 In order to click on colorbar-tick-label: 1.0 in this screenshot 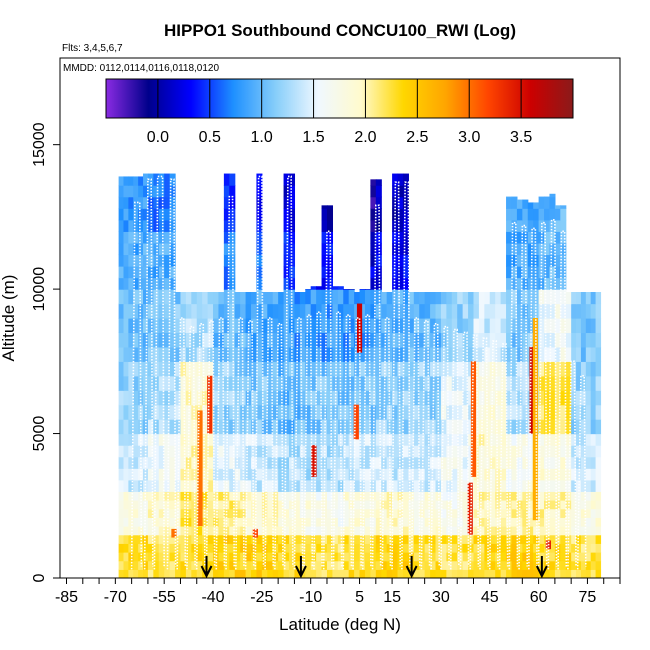, I will do `click(262, 137)`.